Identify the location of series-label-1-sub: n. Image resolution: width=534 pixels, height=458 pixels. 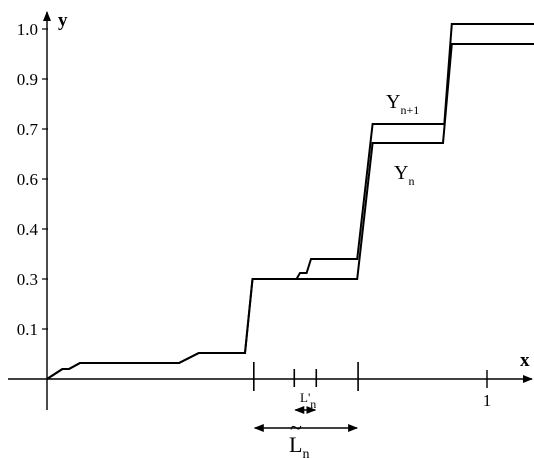
(411, 181).